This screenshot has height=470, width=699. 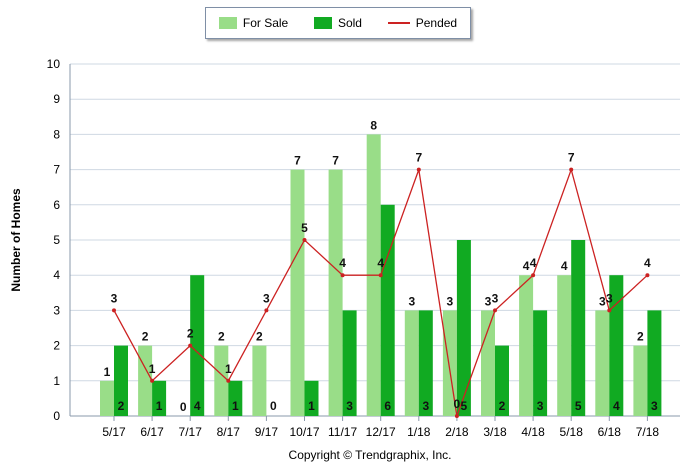 What do you see at coordinates (16, 240) in the screenshot?
I see `y-axis-title: Number of Homes` at bounding box center [16, 240].